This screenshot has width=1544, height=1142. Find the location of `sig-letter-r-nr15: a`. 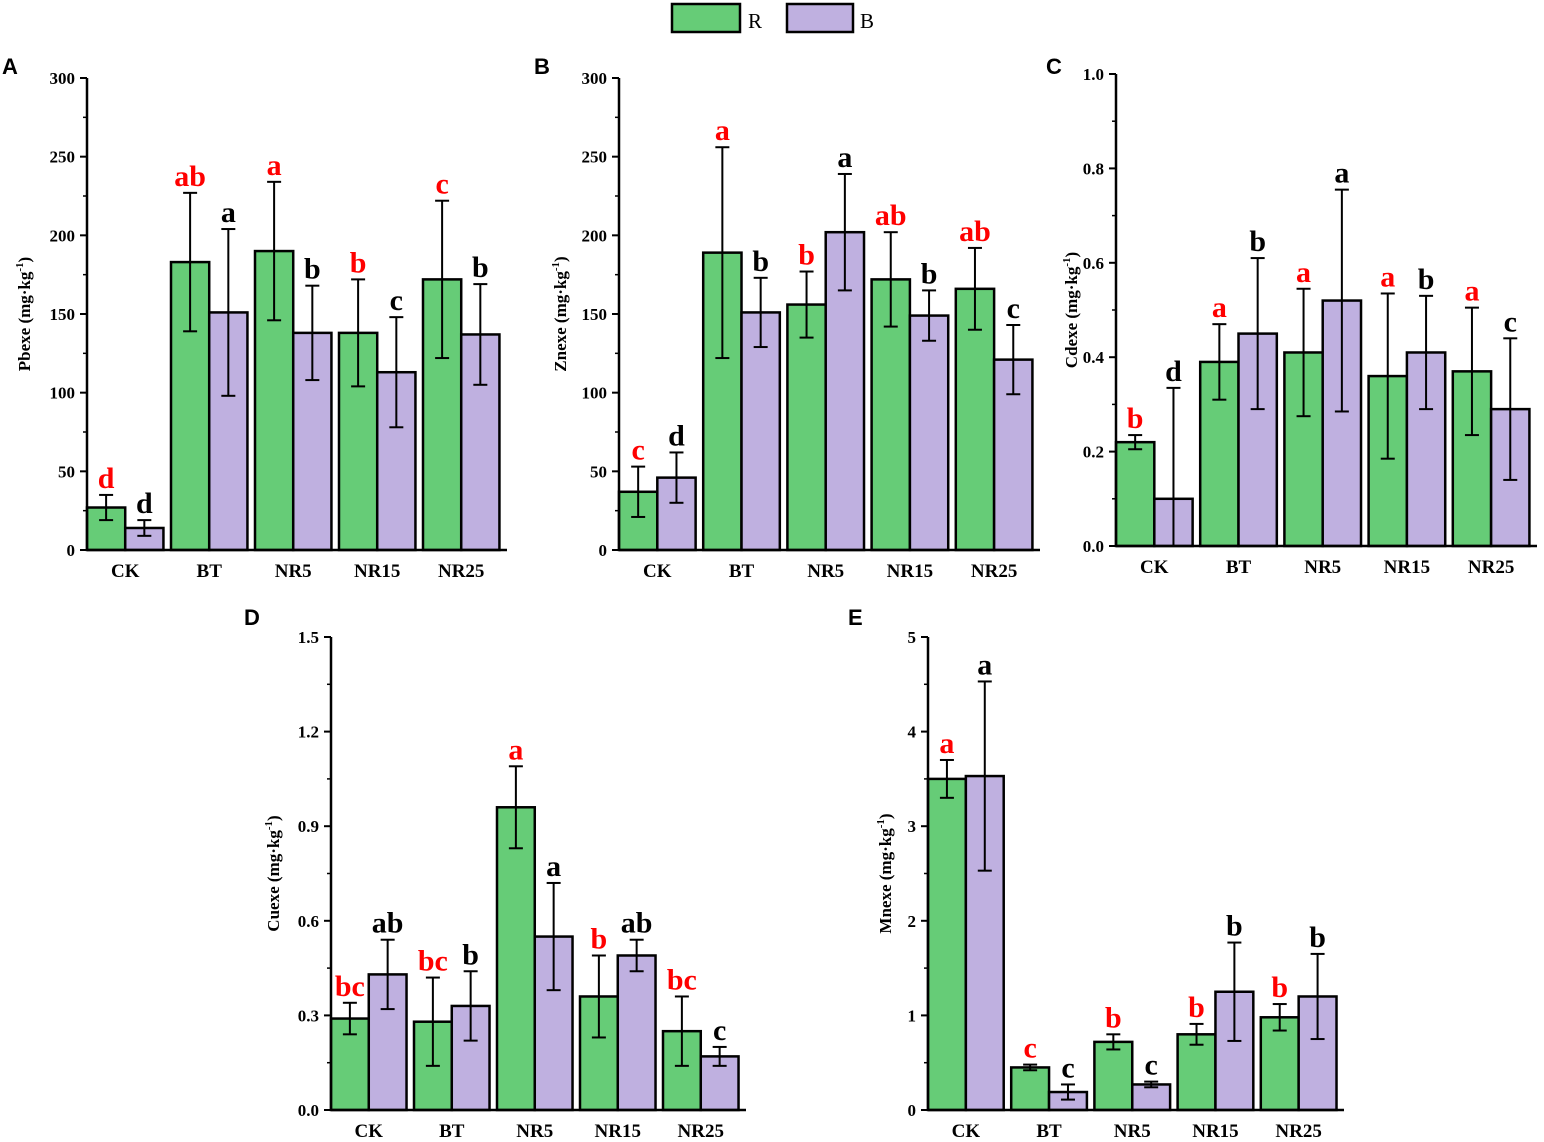

sig-letter-r-nr15: a is located at coordinates (1387, 276).